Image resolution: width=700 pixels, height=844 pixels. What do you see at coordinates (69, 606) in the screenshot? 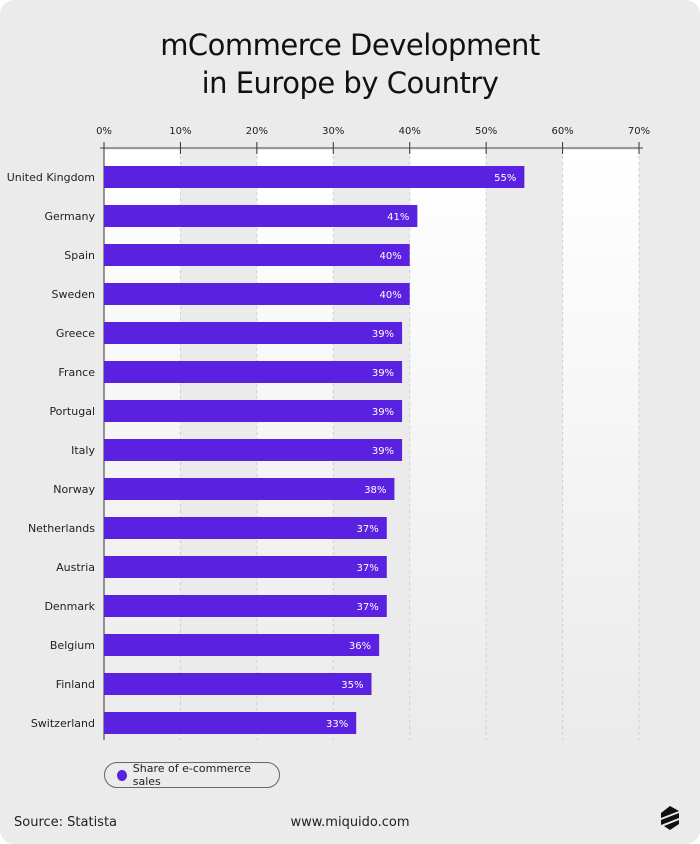
I see `category-label: Denmark` at bounding box center [69, 606].